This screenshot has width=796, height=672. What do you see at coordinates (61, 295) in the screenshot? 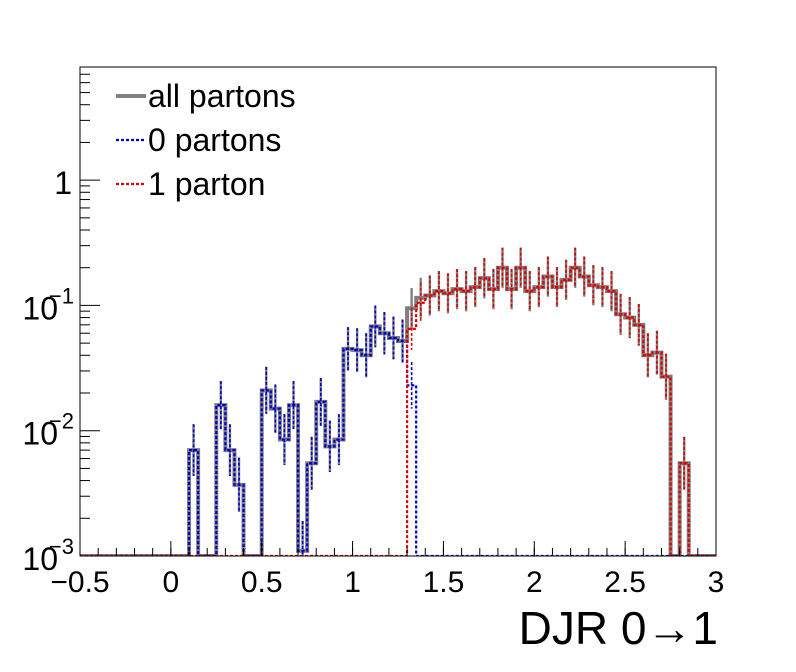
I see `y-tick-exponent: −1` at bounding box center [61, 295].